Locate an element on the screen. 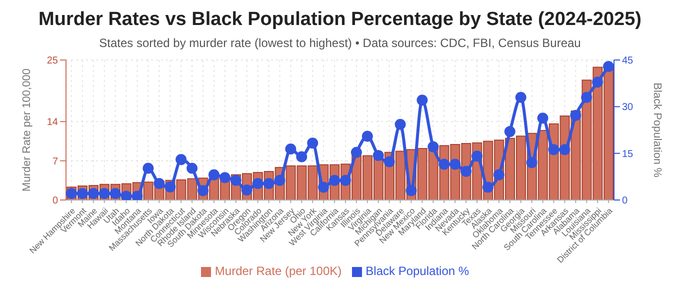 This screenshot has width=680, height=290. y2-tick-label: 0 is located at coordinates (625, 201).